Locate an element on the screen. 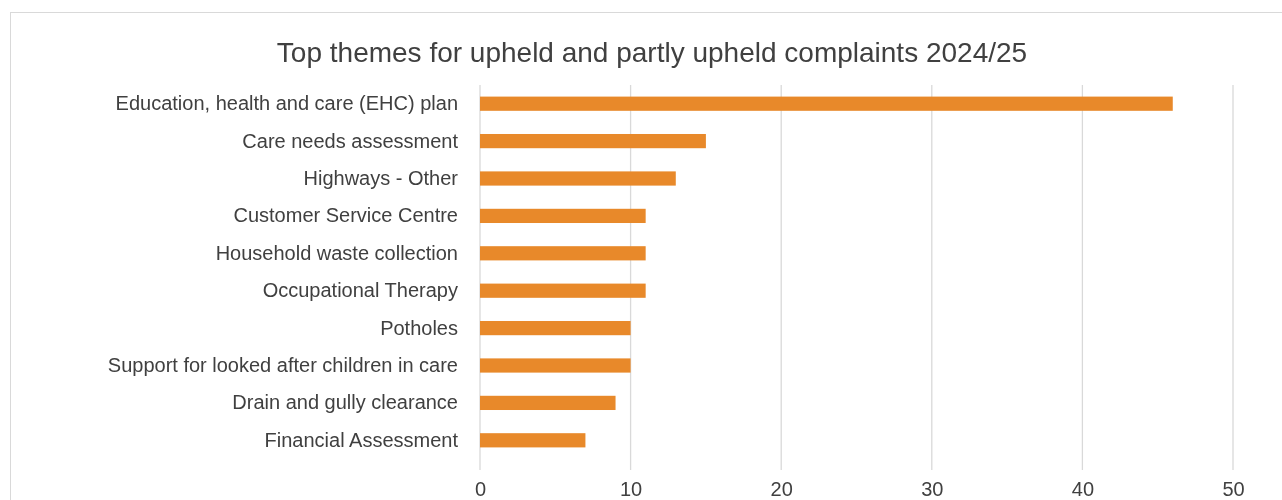 This screenshot has height=500, width=1282. y-tick-label: Education, health and care (EHC) plan is located at coordinates (286, 103).